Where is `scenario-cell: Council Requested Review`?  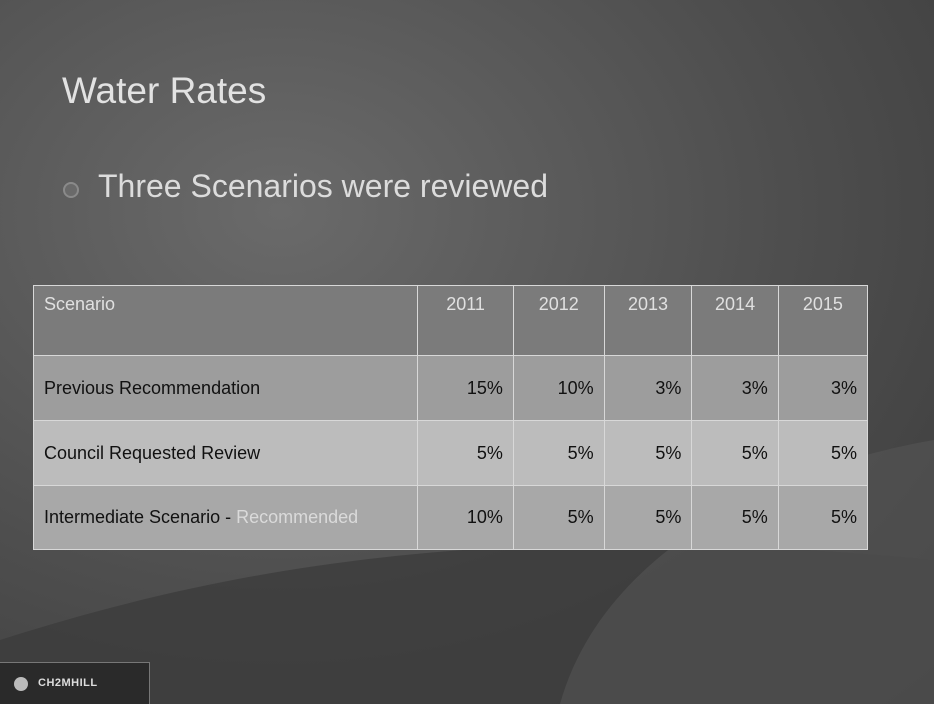
scenario-cell: Council Requested Review is located at coordinates (225, 453).